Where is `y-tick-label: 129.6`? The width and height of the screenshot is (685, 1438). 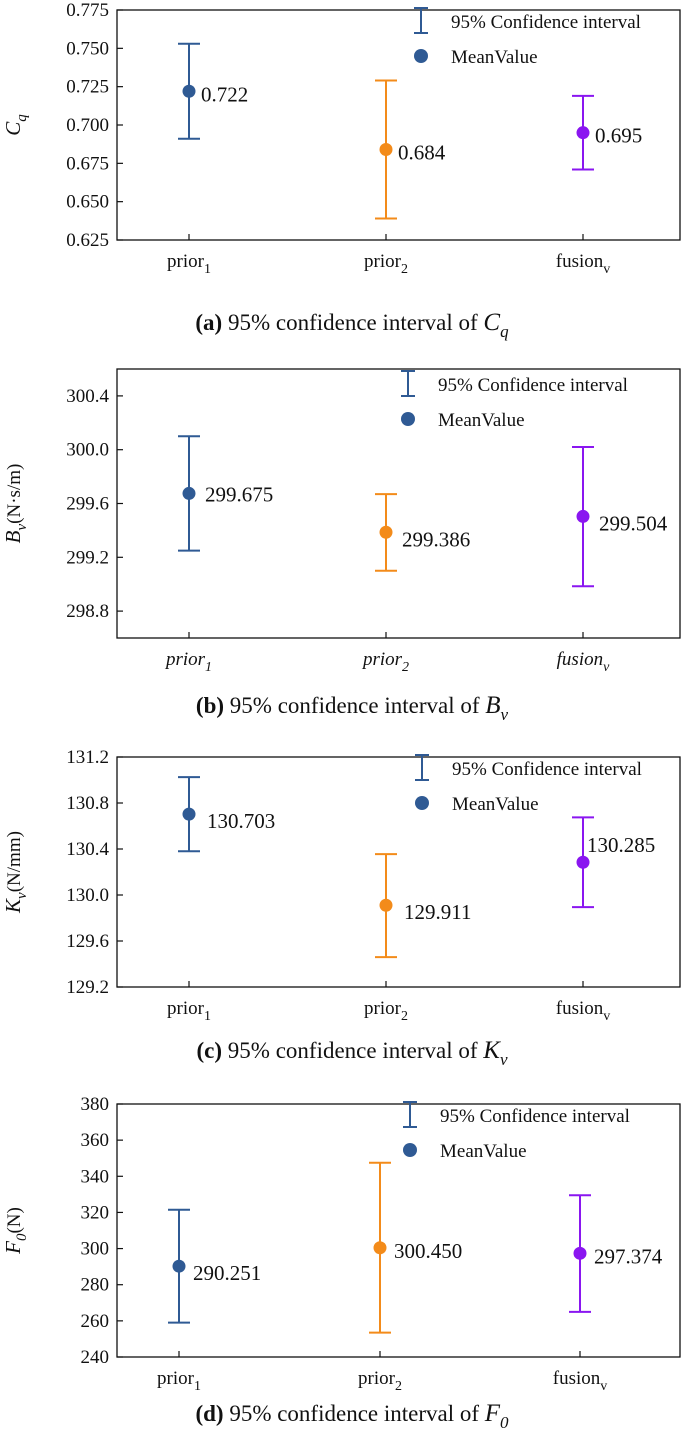 y-tick-label: 129.6 is located at coordinates (87, 941).